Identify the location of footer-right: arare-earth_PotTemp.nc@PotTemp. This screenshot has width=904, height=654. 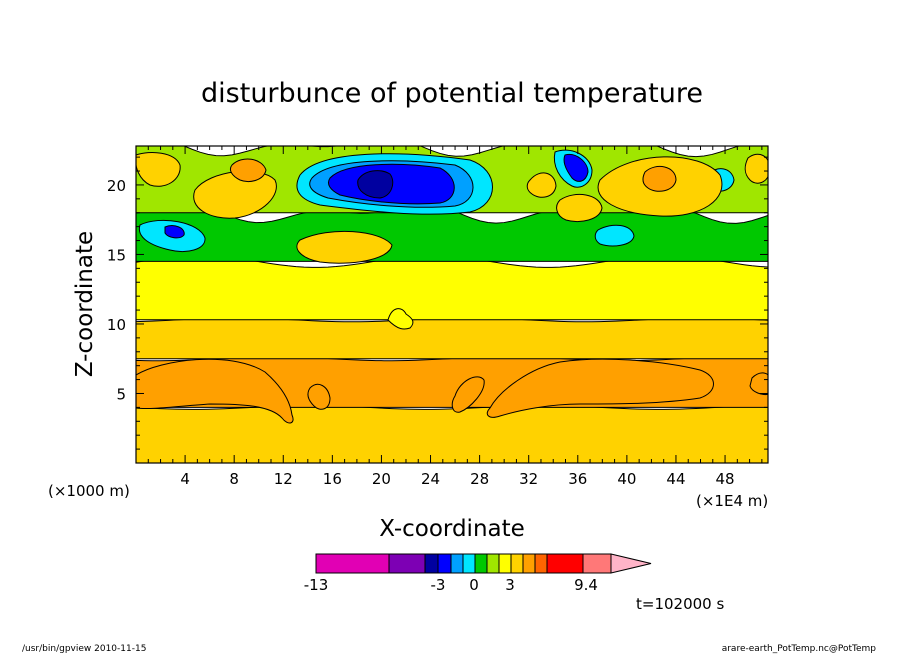
(799, 649).